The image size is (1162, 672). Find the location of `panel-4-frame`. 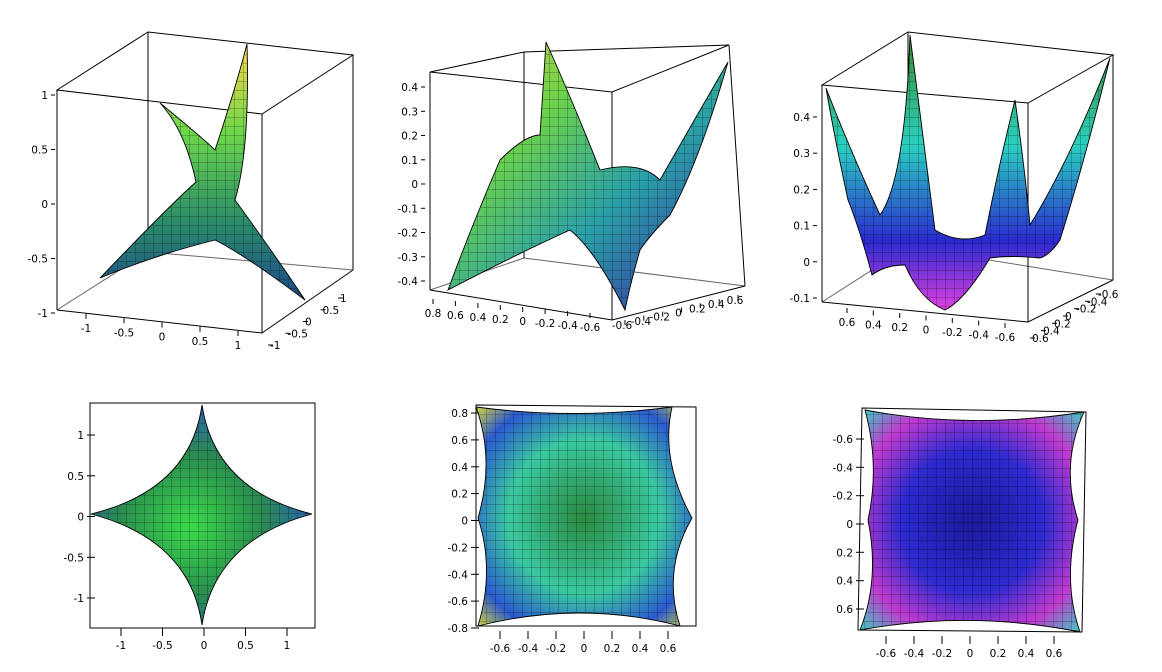

panel-4-frame is located at coordinates (202, 515).